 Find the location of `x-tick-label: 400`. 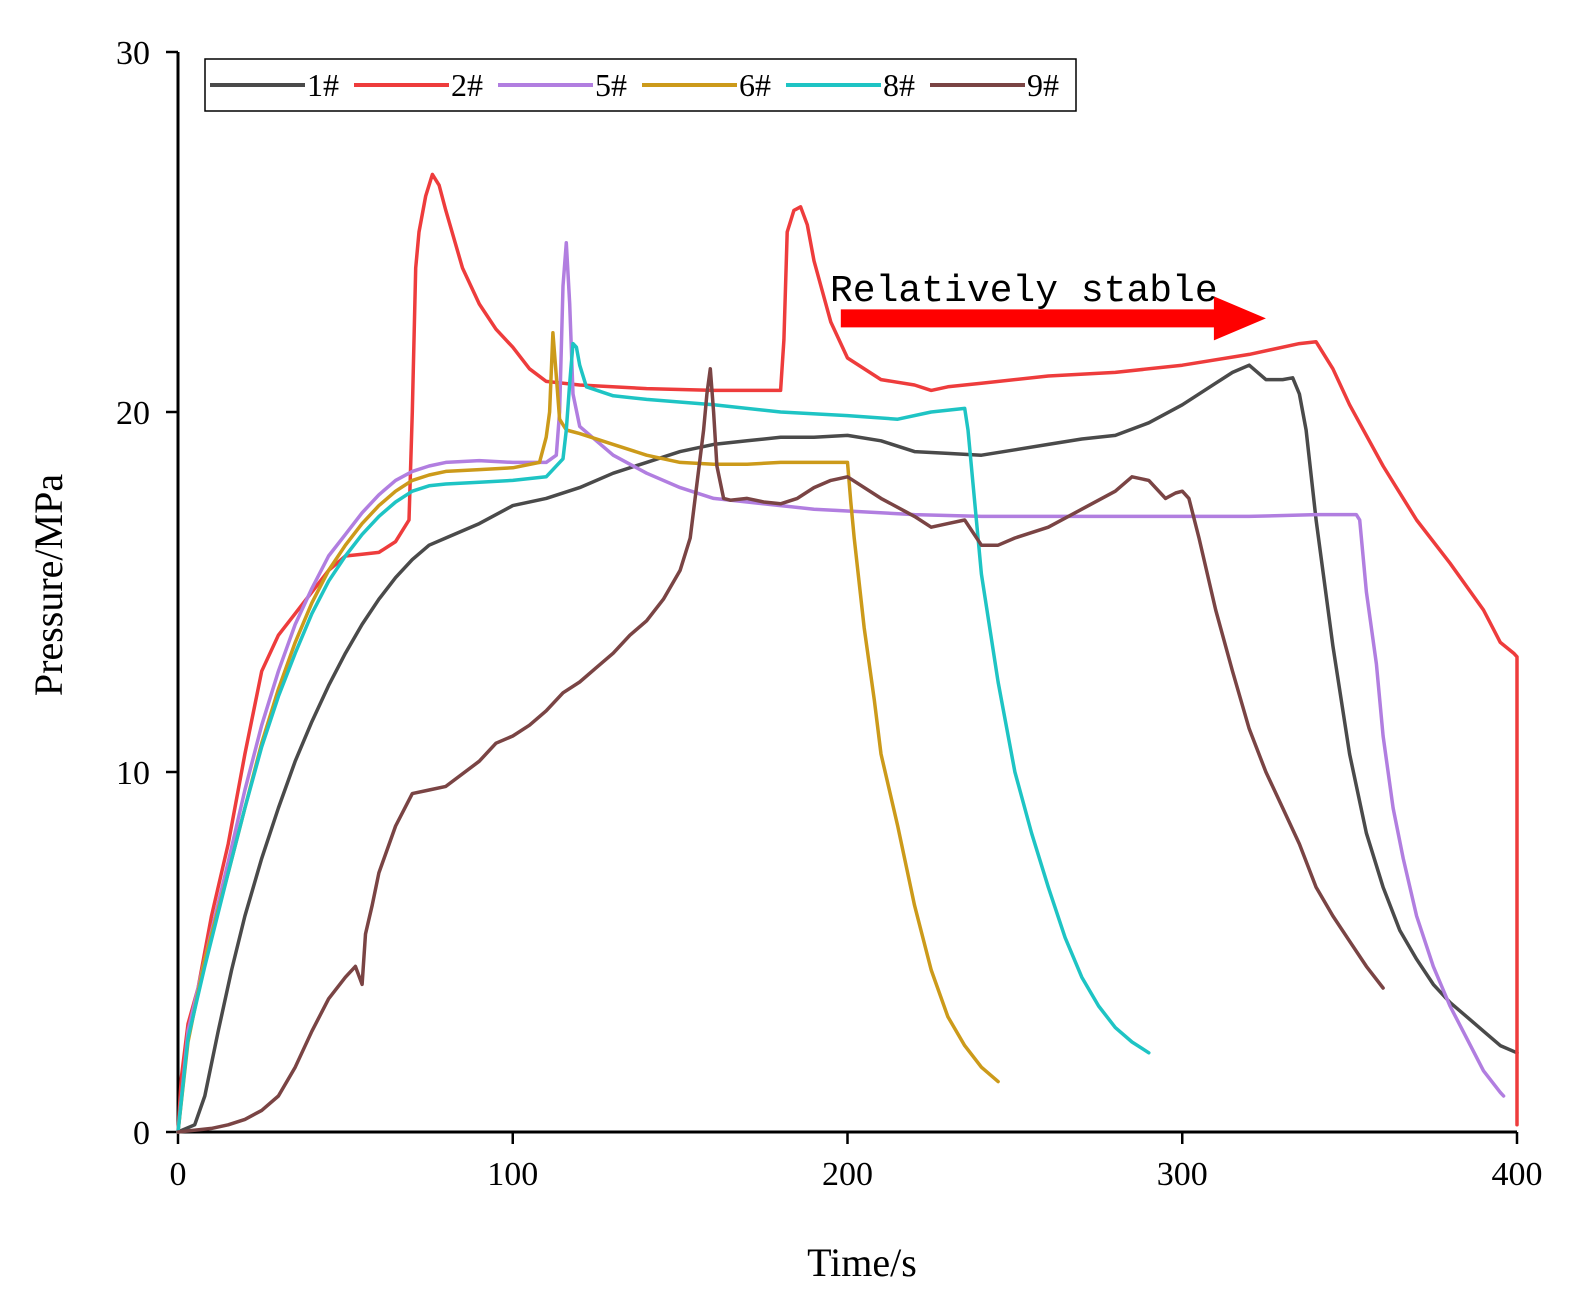

x-tick-label: 400 is located at coordinates (1517, 1174).